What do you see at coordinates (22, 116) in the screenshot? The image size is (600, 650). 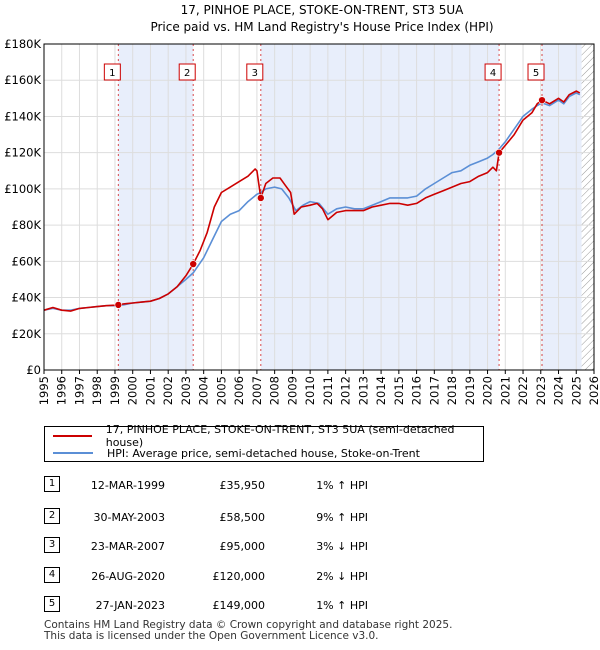 I see `y-tick-label: £140K` at bounding box center [22, 116].